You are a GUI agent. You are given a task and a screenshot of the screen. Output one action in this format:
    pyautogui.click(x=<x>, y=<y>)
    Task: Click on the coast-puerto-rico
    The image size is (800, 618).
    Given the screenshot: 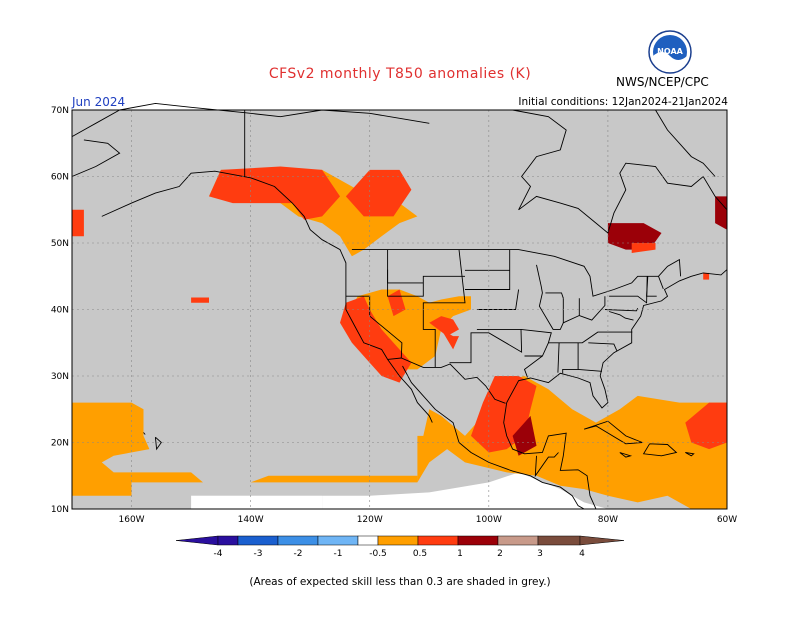 What is the action you would take?
    pyautogui.click(x=690, y=454)
    